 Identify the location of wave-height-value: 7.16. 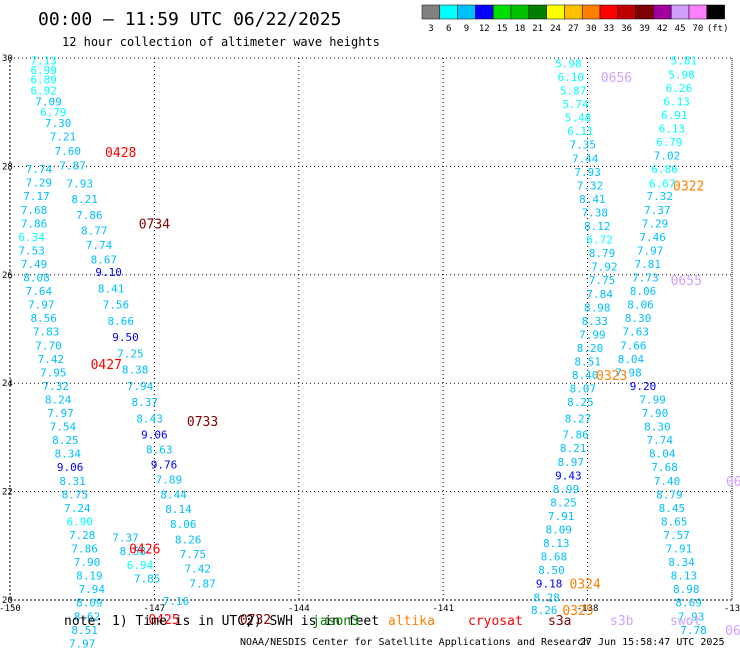
(176, 601).